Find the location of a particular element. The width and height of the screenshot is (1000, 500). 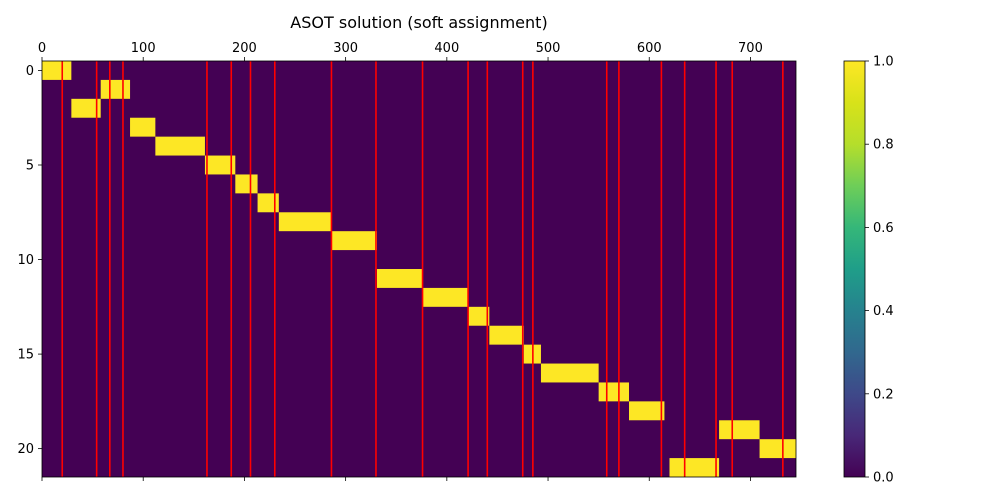

colorbar-tick-label: 0.6 is located at coordinates (883, 228).